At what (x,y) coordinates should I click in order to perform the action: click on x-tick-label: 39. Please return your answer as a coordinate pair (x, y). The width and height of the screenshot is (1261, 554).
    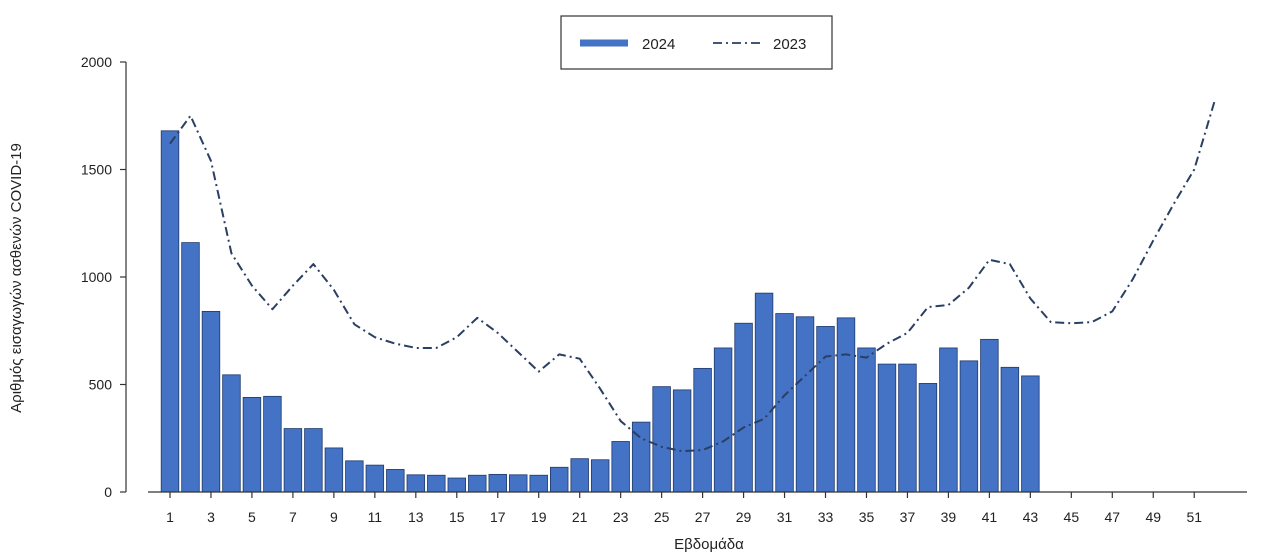
    Looking at the image, I should click on (949, 517).